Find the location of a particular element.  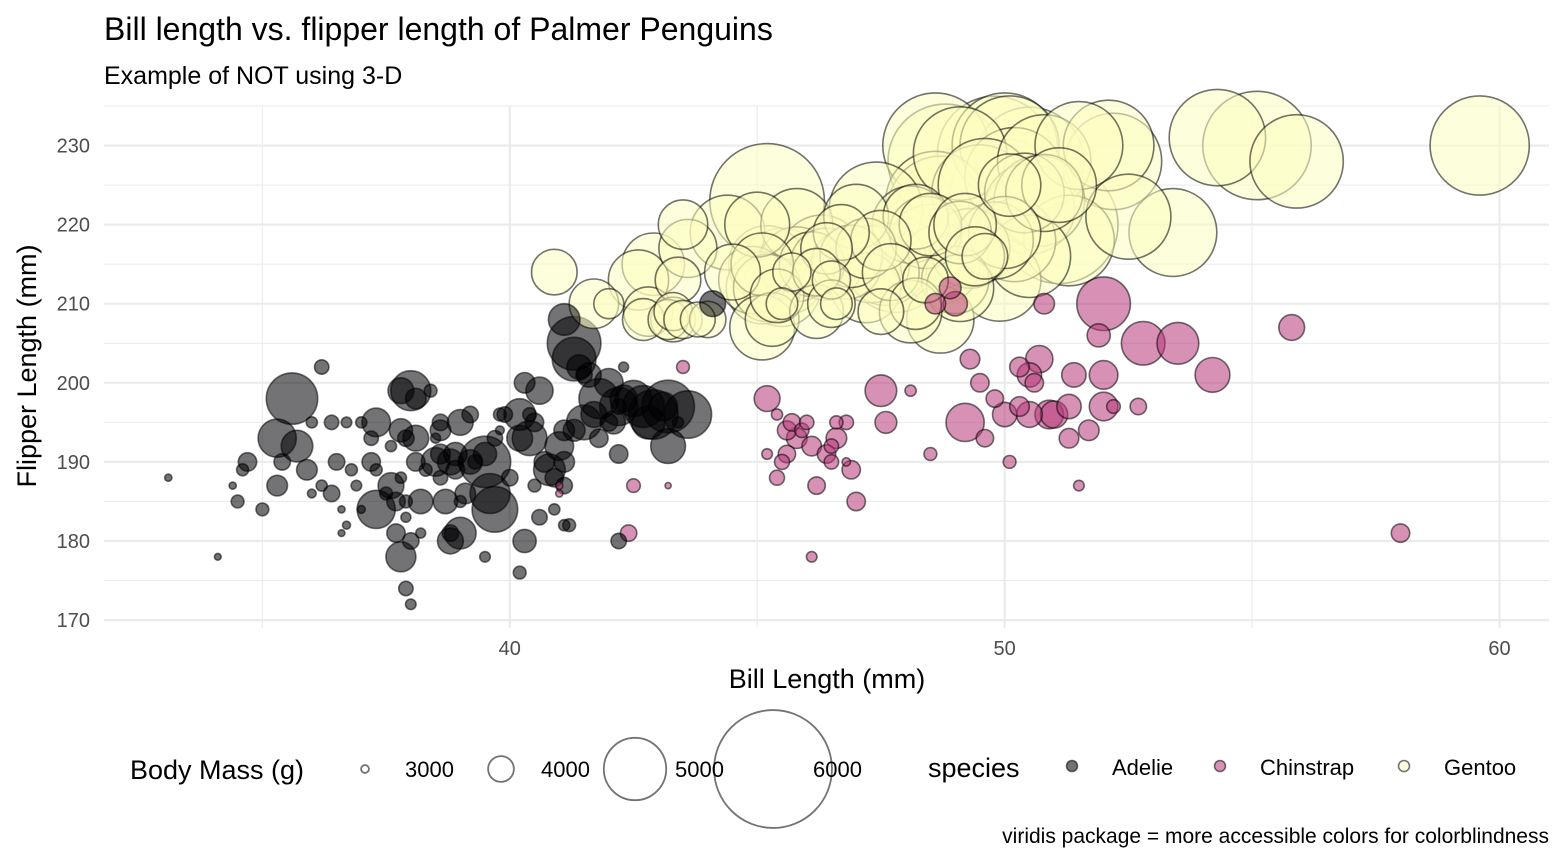

x-axis-ticks: 40 50 60 is located at coordinates (1005, 649).